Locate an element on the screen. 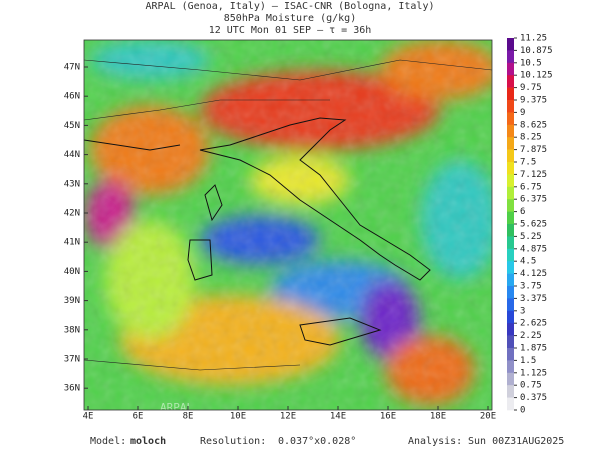  lat-label: 43N is located at coordinates (72, 184).